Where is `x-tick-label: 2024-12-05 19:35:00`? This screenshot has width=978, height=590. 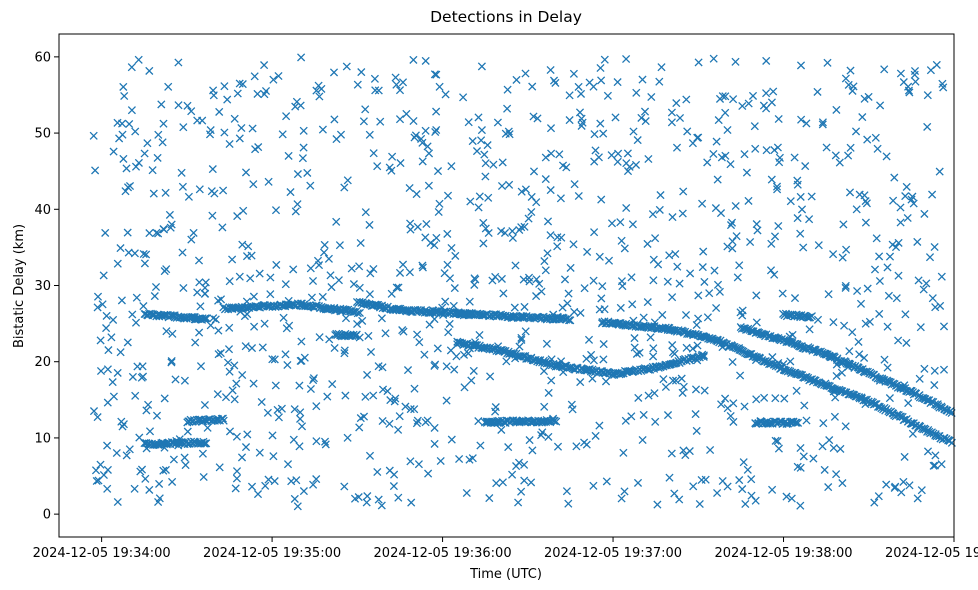 x-tick-label: 2024-12-05 19:35:00 is located at coordinates (272, 553).